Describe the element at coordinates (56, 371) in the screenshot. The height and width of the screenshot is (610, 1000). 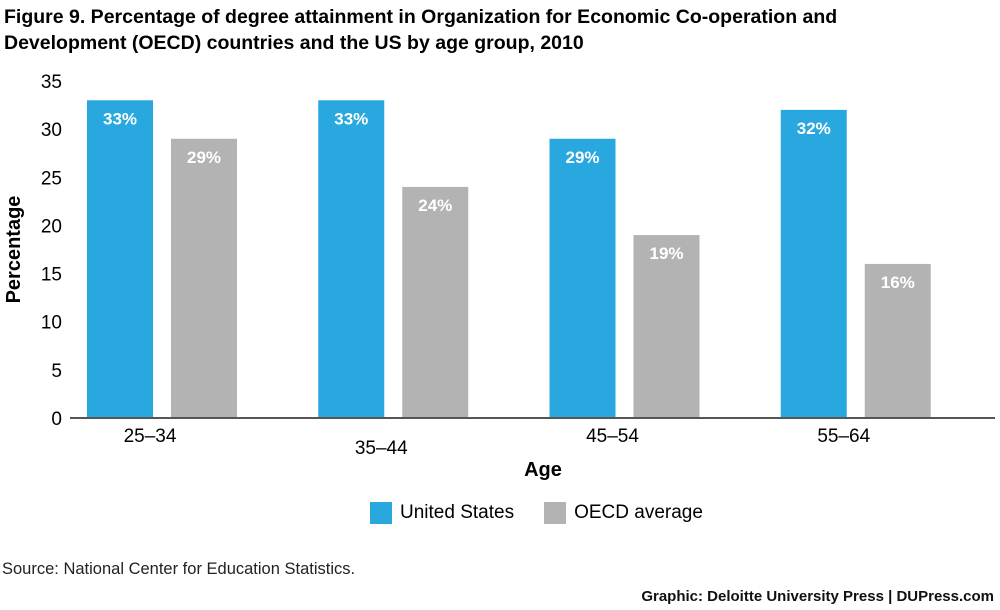
I see `y-tick-label: 5` at that location.